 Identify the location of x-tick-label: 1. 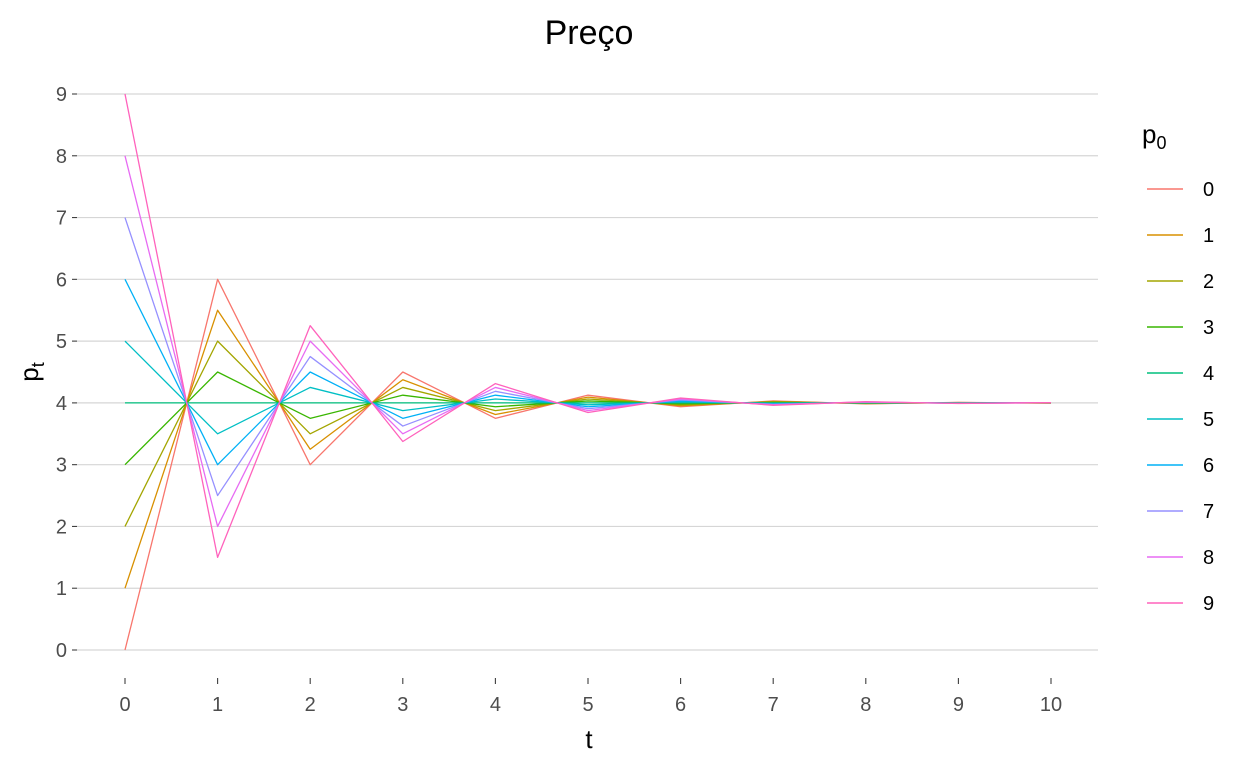
(217, 705).